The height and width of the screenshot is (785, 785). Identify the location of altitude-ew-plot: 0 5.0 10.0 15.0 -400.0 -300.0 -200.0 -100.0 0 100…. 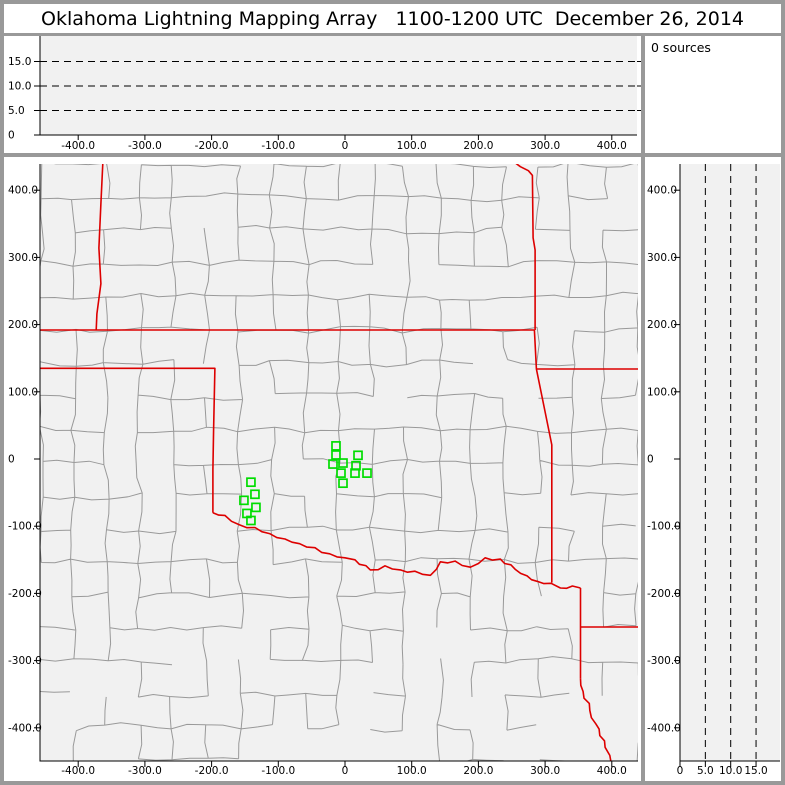
(324, 94).